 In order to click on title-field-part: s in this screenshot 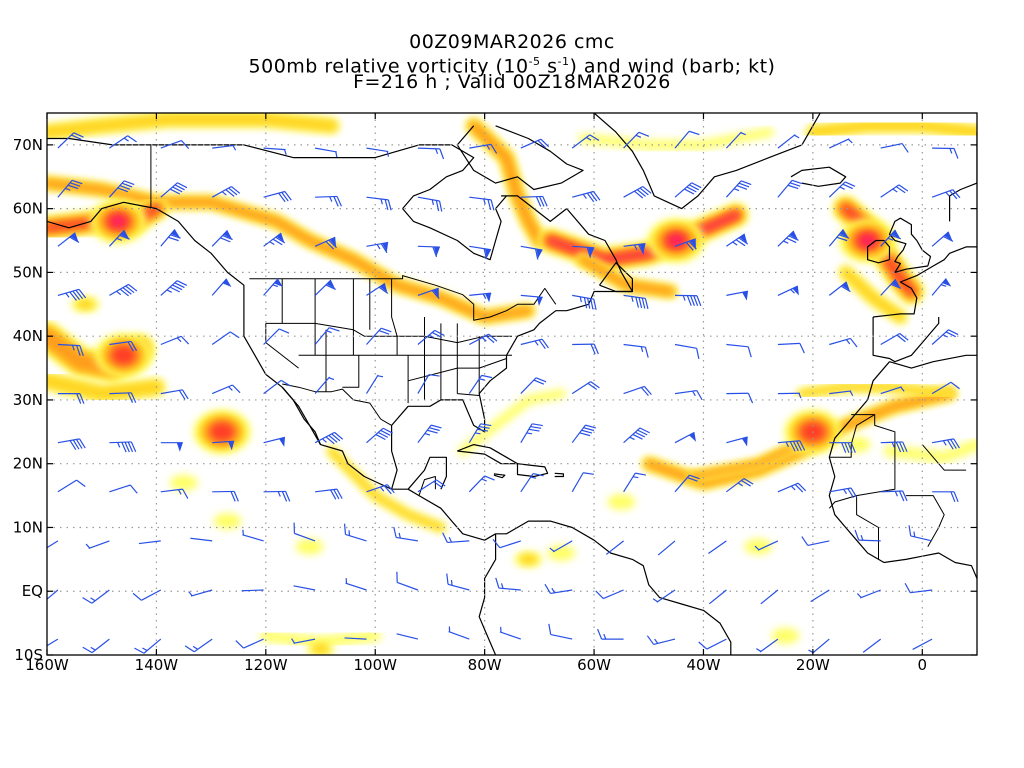, I will do `click(549, 66)`.